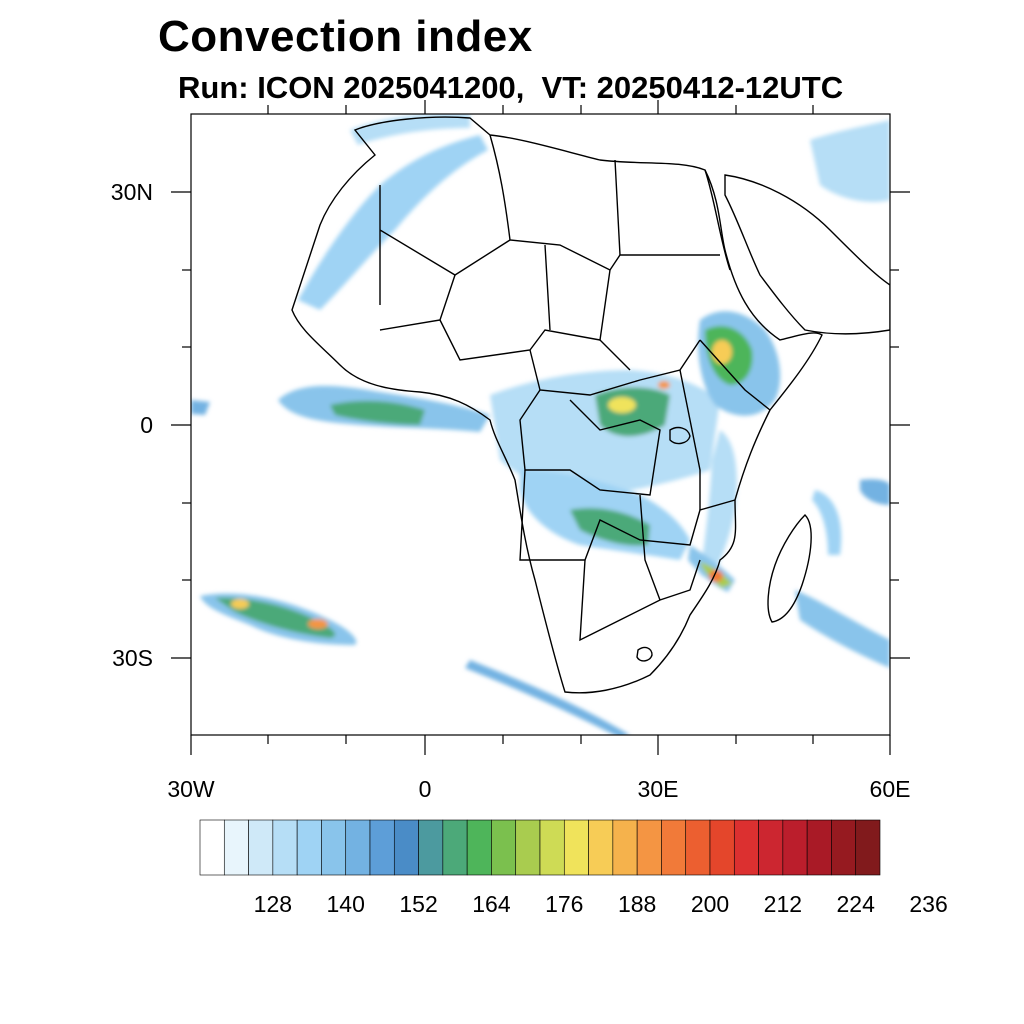 The image size is (1024, 1024). What do you see at coordinates (601, 904) in the screenshot?
I see `colorbar-labels: 128 140 152 164 176 188 200 212 224 236` at bounding box center [601, 904].